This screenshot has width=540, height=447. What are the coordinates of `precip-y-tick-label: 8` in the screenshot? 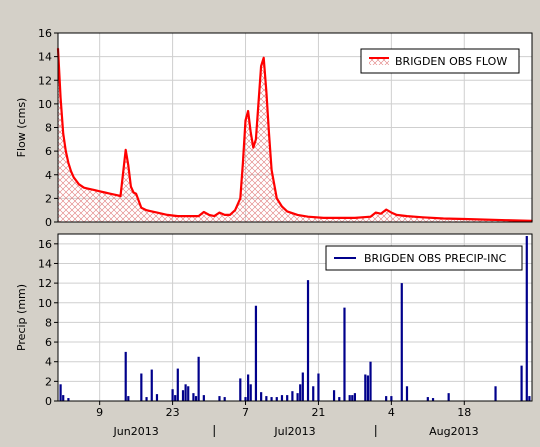 It's located at (48, 322).